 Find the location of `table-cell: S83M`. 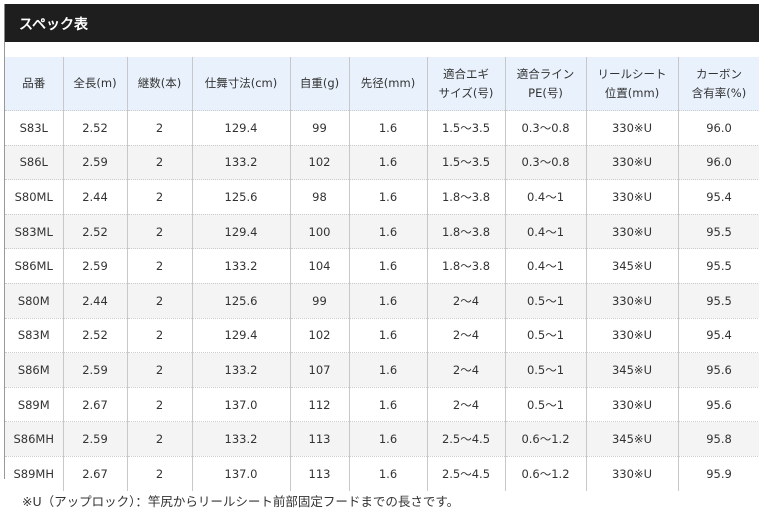

table-cell: S83M is located at coordinates (34, 335).